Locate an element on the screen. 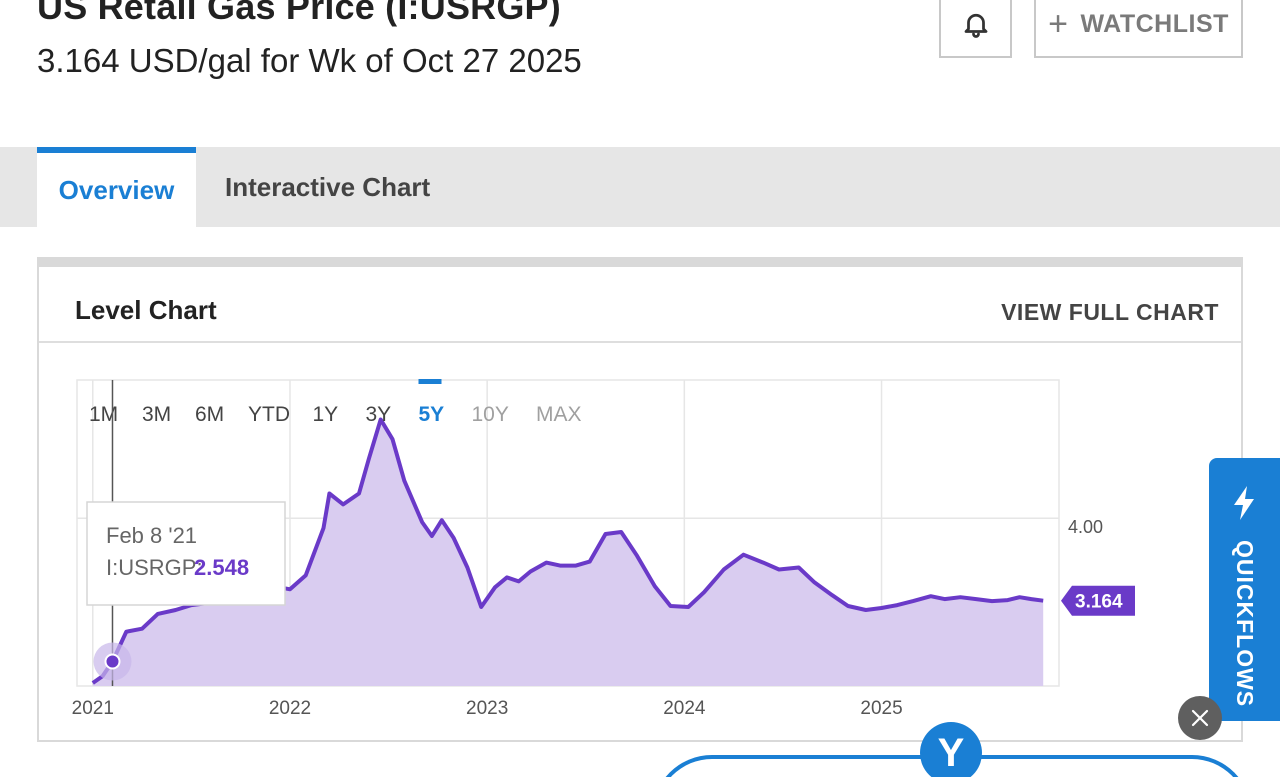 The height and width of the screenshot is (777, 1280). tab-bar: Overview Interactive Chart is located at coordinates (640, 187).